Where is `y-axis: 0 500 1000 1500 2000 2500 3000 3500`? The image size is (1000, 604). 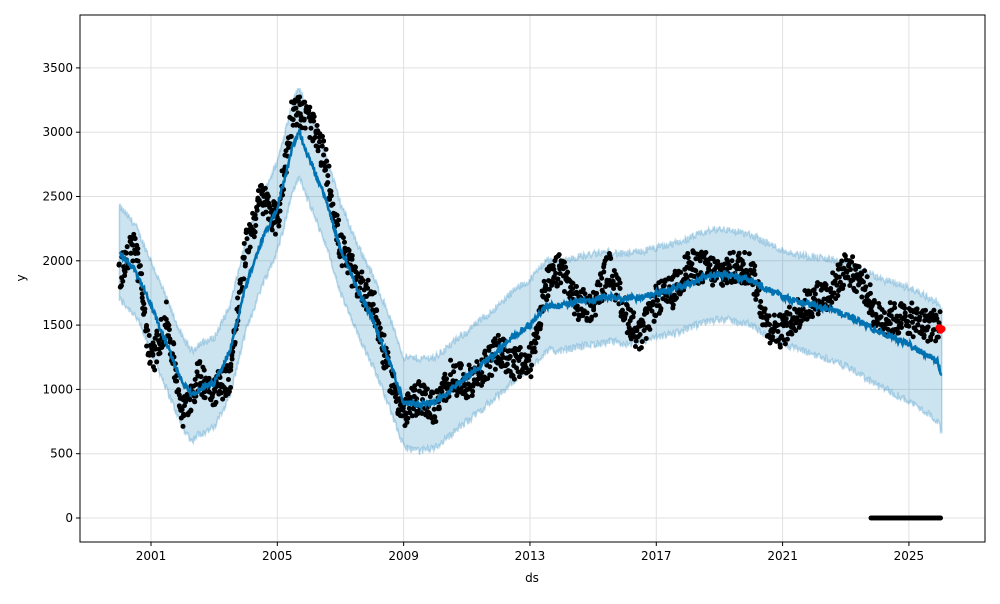
y-axis: 0 500 1000 1500 2000 2500 3000 3500 is located at coordinates (61, 293).